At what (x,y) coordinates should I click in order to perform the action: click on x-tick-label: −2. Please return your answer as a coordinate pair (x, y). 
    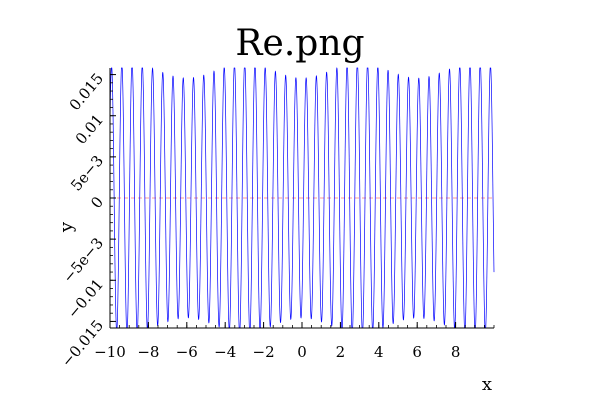
    Looking at the image, I should click on (264, 352).